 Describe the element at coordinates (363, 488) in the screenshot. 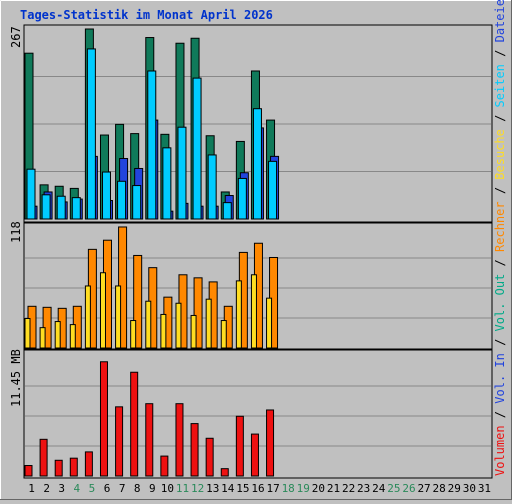

I see `x-tick-label: 23` at that location.